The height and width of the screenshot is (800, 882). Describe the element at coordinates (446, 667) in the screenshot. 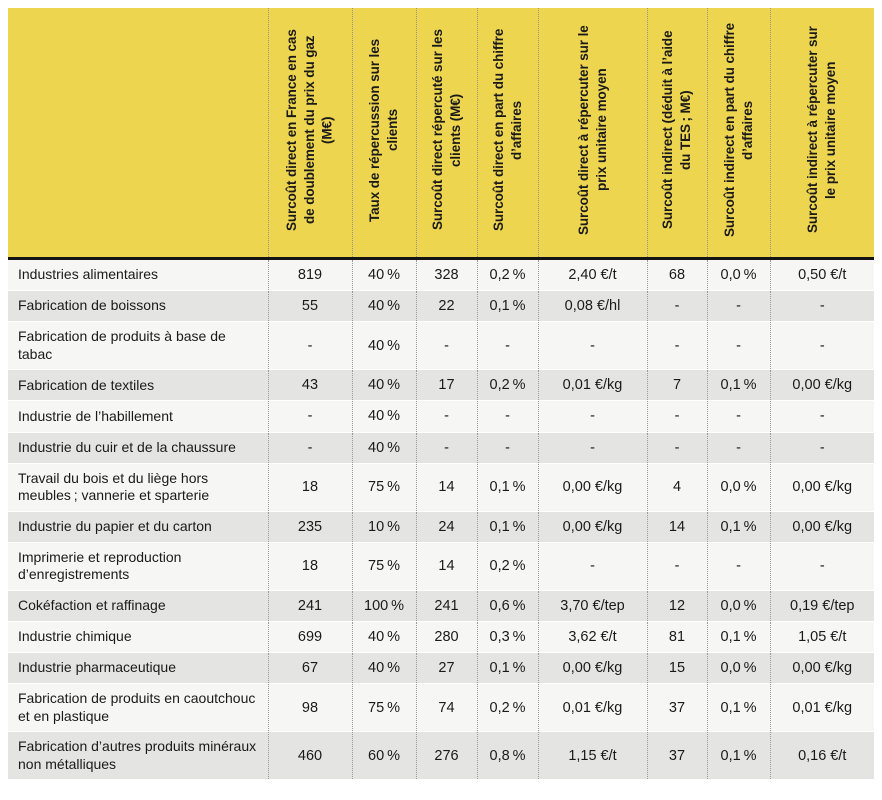

I see `cell-value: 27` at that location.